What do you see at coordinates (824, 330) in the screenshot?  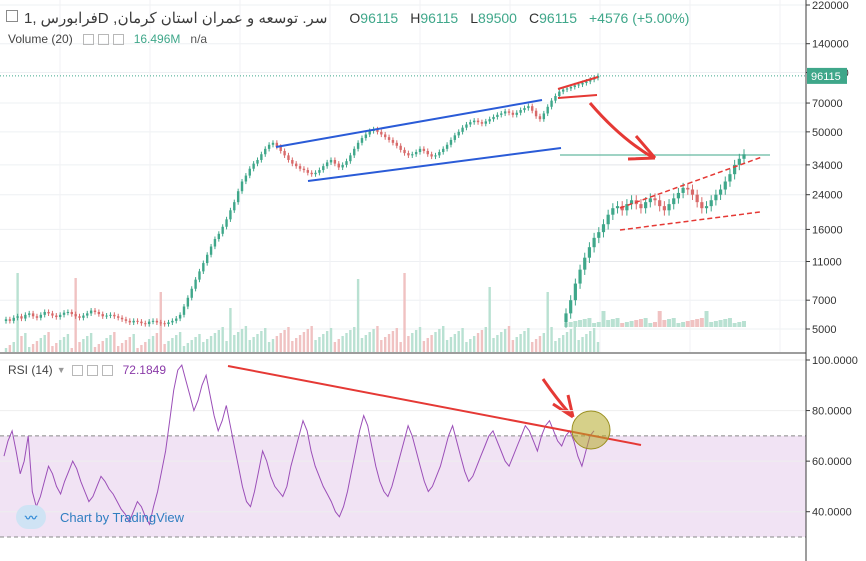 I see `price-tick-label: 5000` at bounding box center [824, 330].